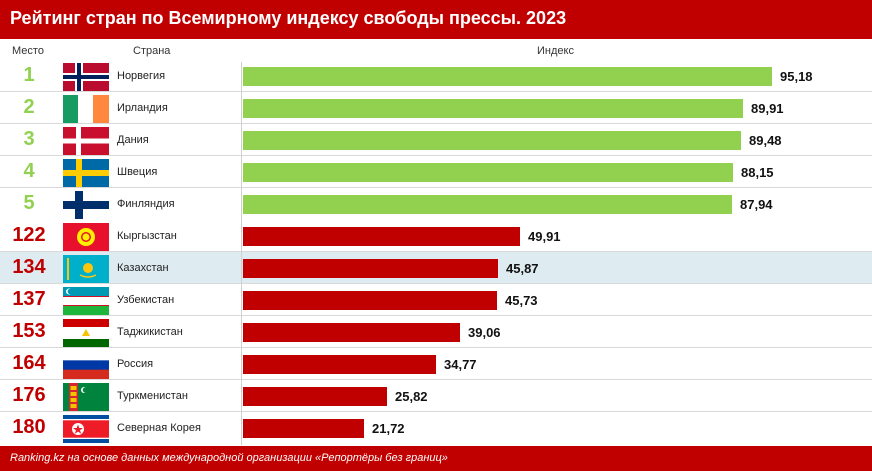 This screenshot has height=471, width=872. What do you see at coordinates (143, 268) in the screenshot?
I see `country-label: Казахстан` at bounding box center [143, 268].